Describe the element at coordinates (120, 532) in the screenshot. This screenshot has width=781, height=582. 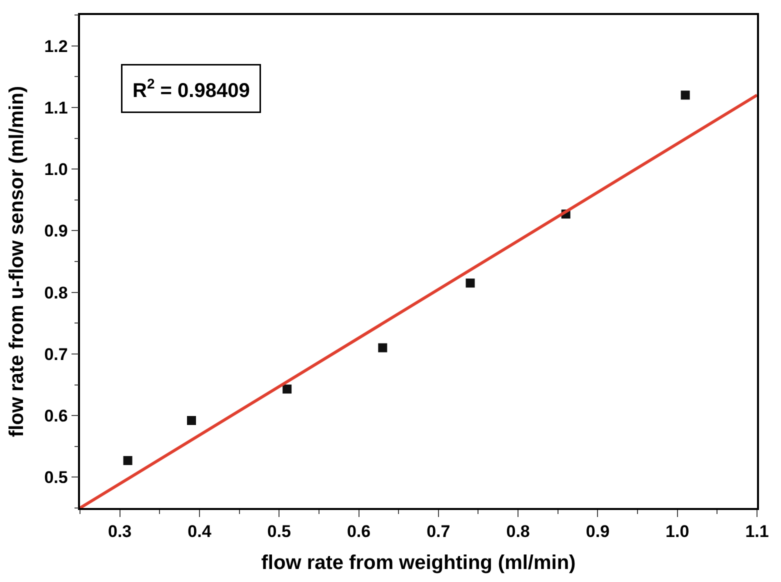
I see `x-tick-label: 0.3` at that location.